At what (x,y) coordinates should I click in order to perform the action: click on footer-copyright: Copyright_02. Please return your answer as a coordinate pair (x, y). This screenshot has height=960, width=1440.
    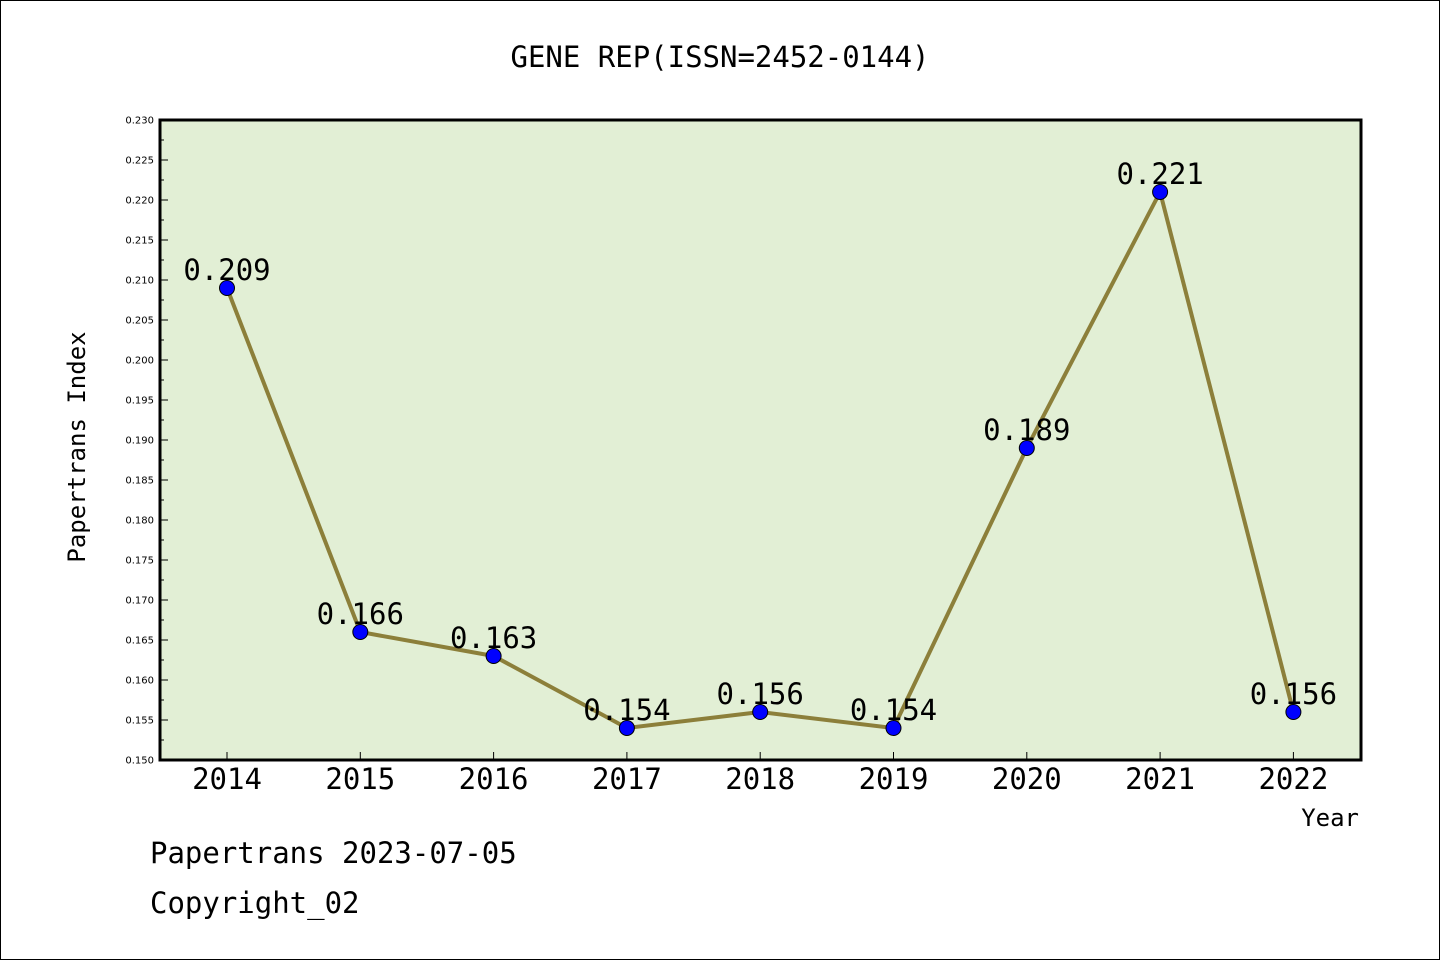
    Looking at the image, I should click on (255, 903).